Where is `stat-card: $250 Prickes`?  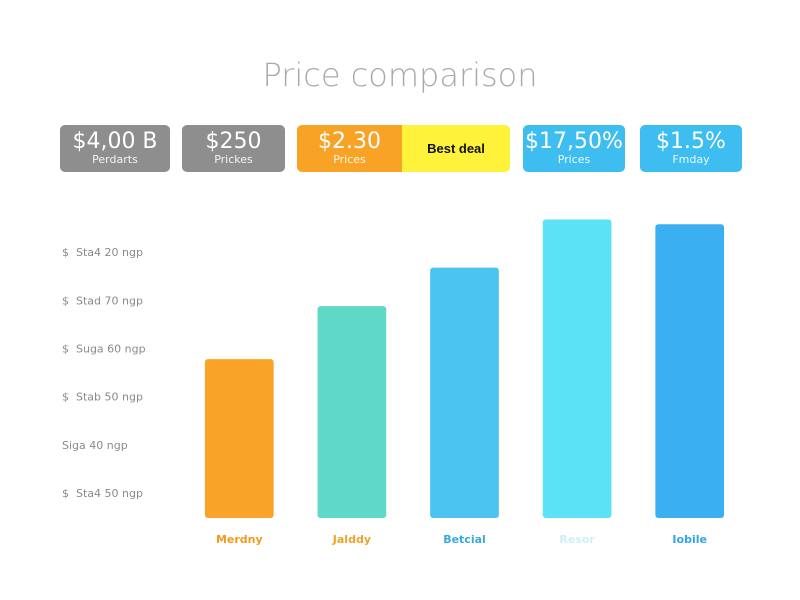
stat-card: $250 Prickes is located at coordinates (233, 148).